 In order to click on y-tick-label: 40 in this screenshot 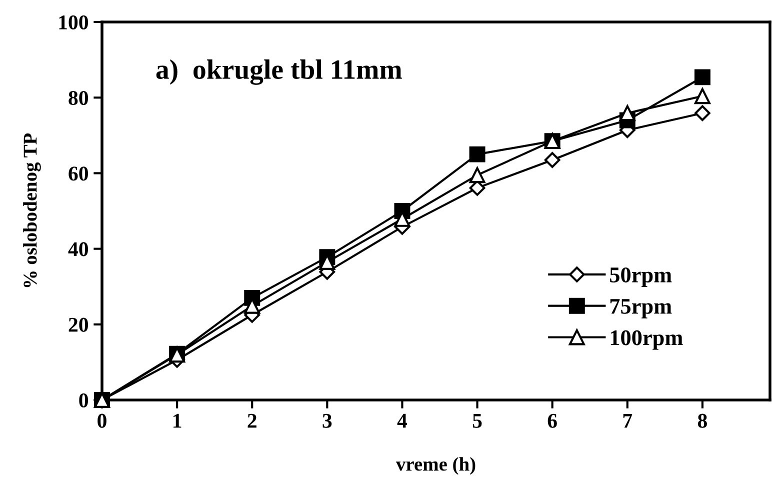, I will do `click(78, 249)`.